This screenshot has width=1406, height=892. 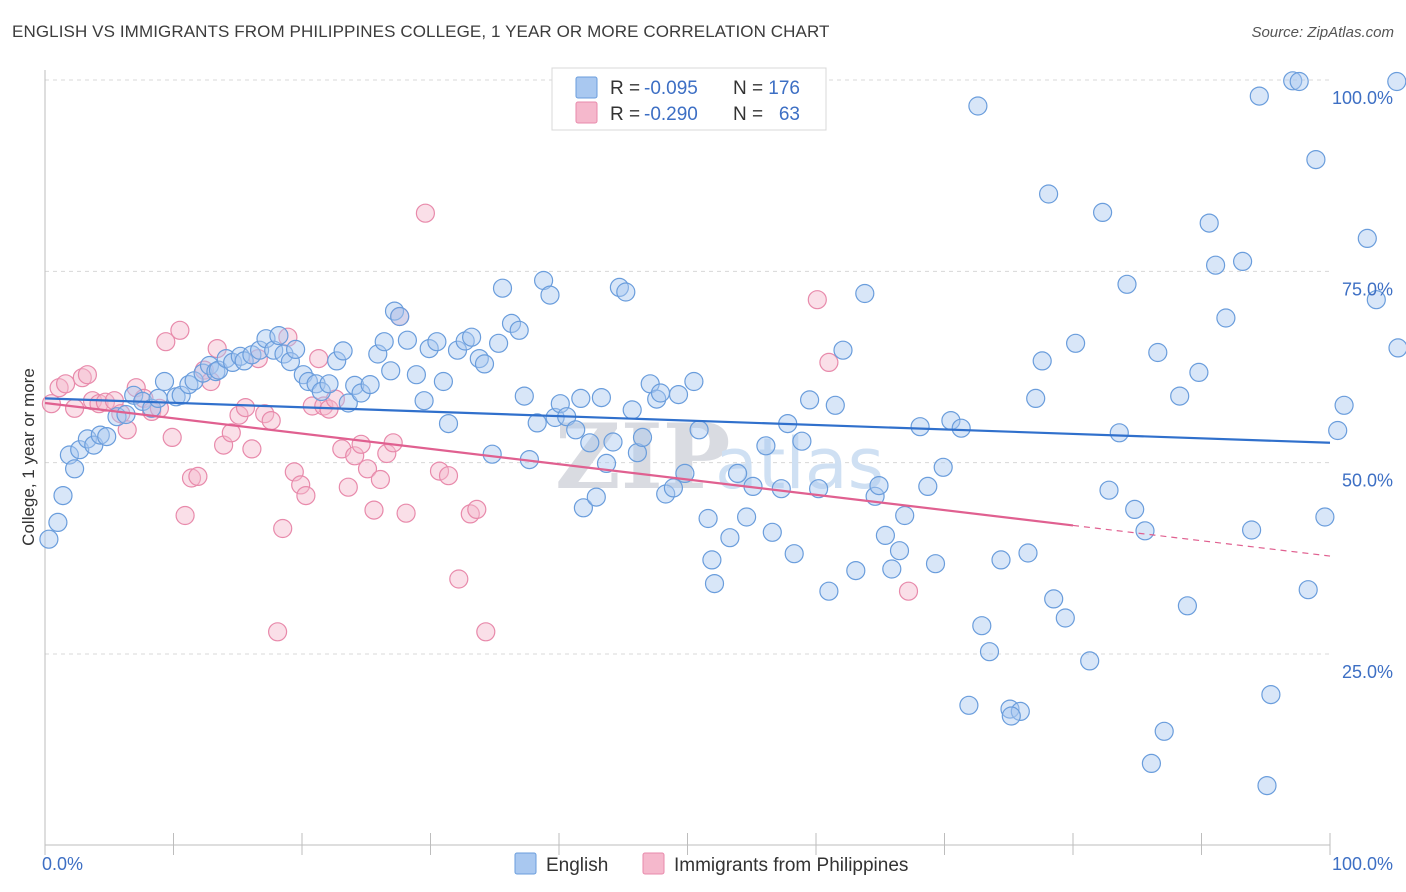 What do you see at coordinates (559, 464) in the screenshot?
I see `philippines-trend-line` at bounding box center [559, 464].